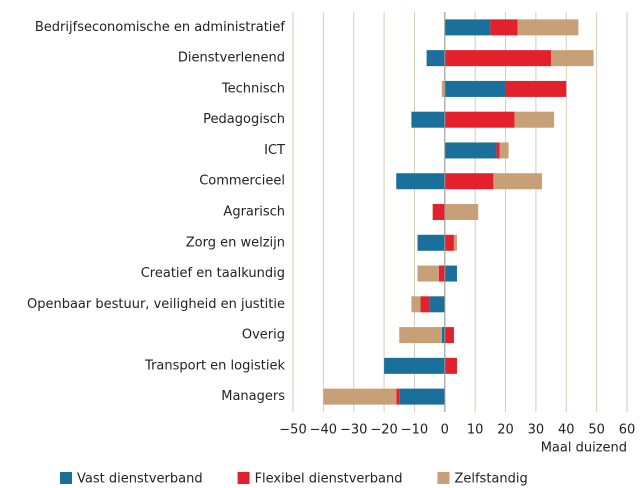 This screenshot has width=643, height=488. What do you see at coordinates (475, 430) in the screenshot?
I see `x-tick-label: 10` at bounding box center [475, 430].